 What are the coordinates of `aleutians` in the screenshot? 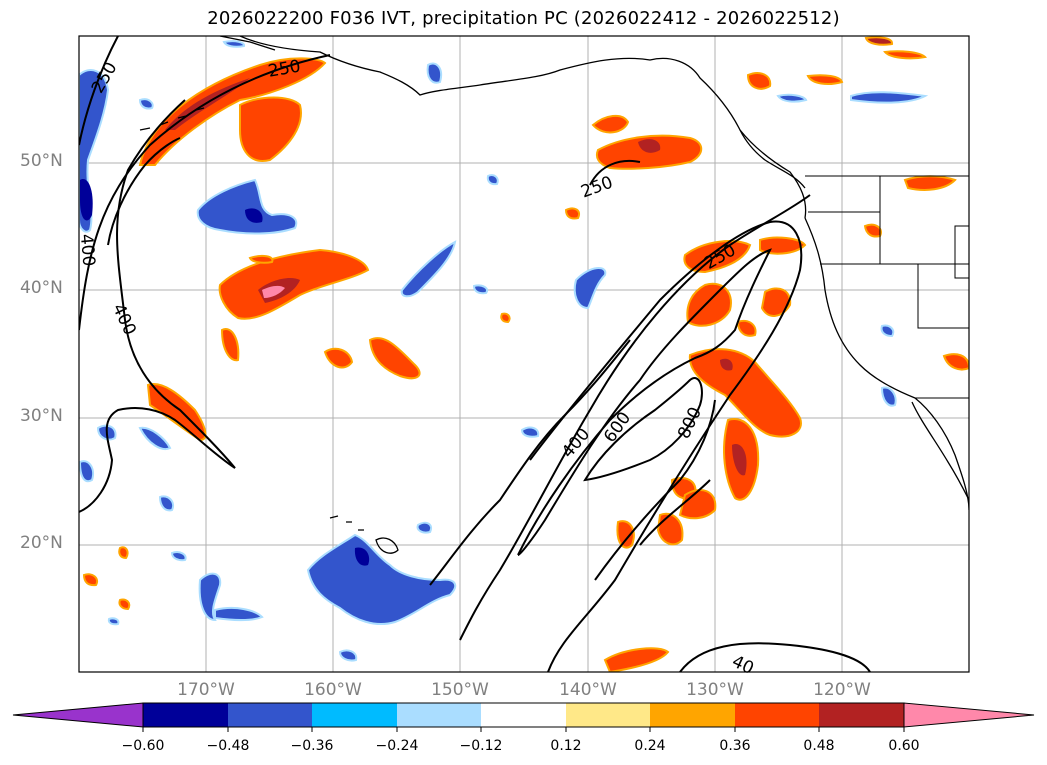 It's located at (172, 119).